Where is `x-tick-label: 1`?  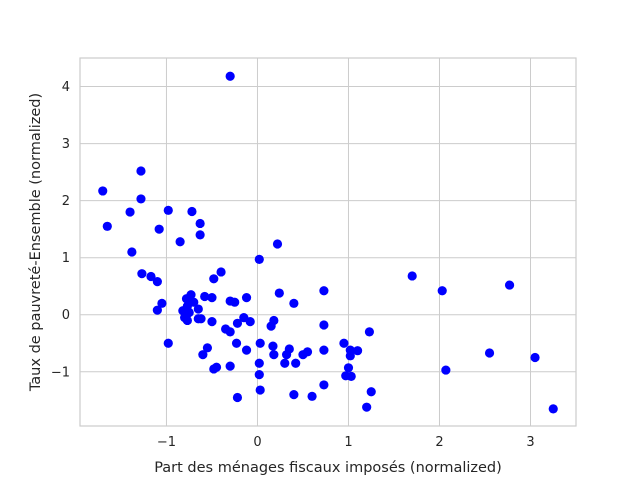 x-tick-label: 1 is located at coordinates (348, 442).